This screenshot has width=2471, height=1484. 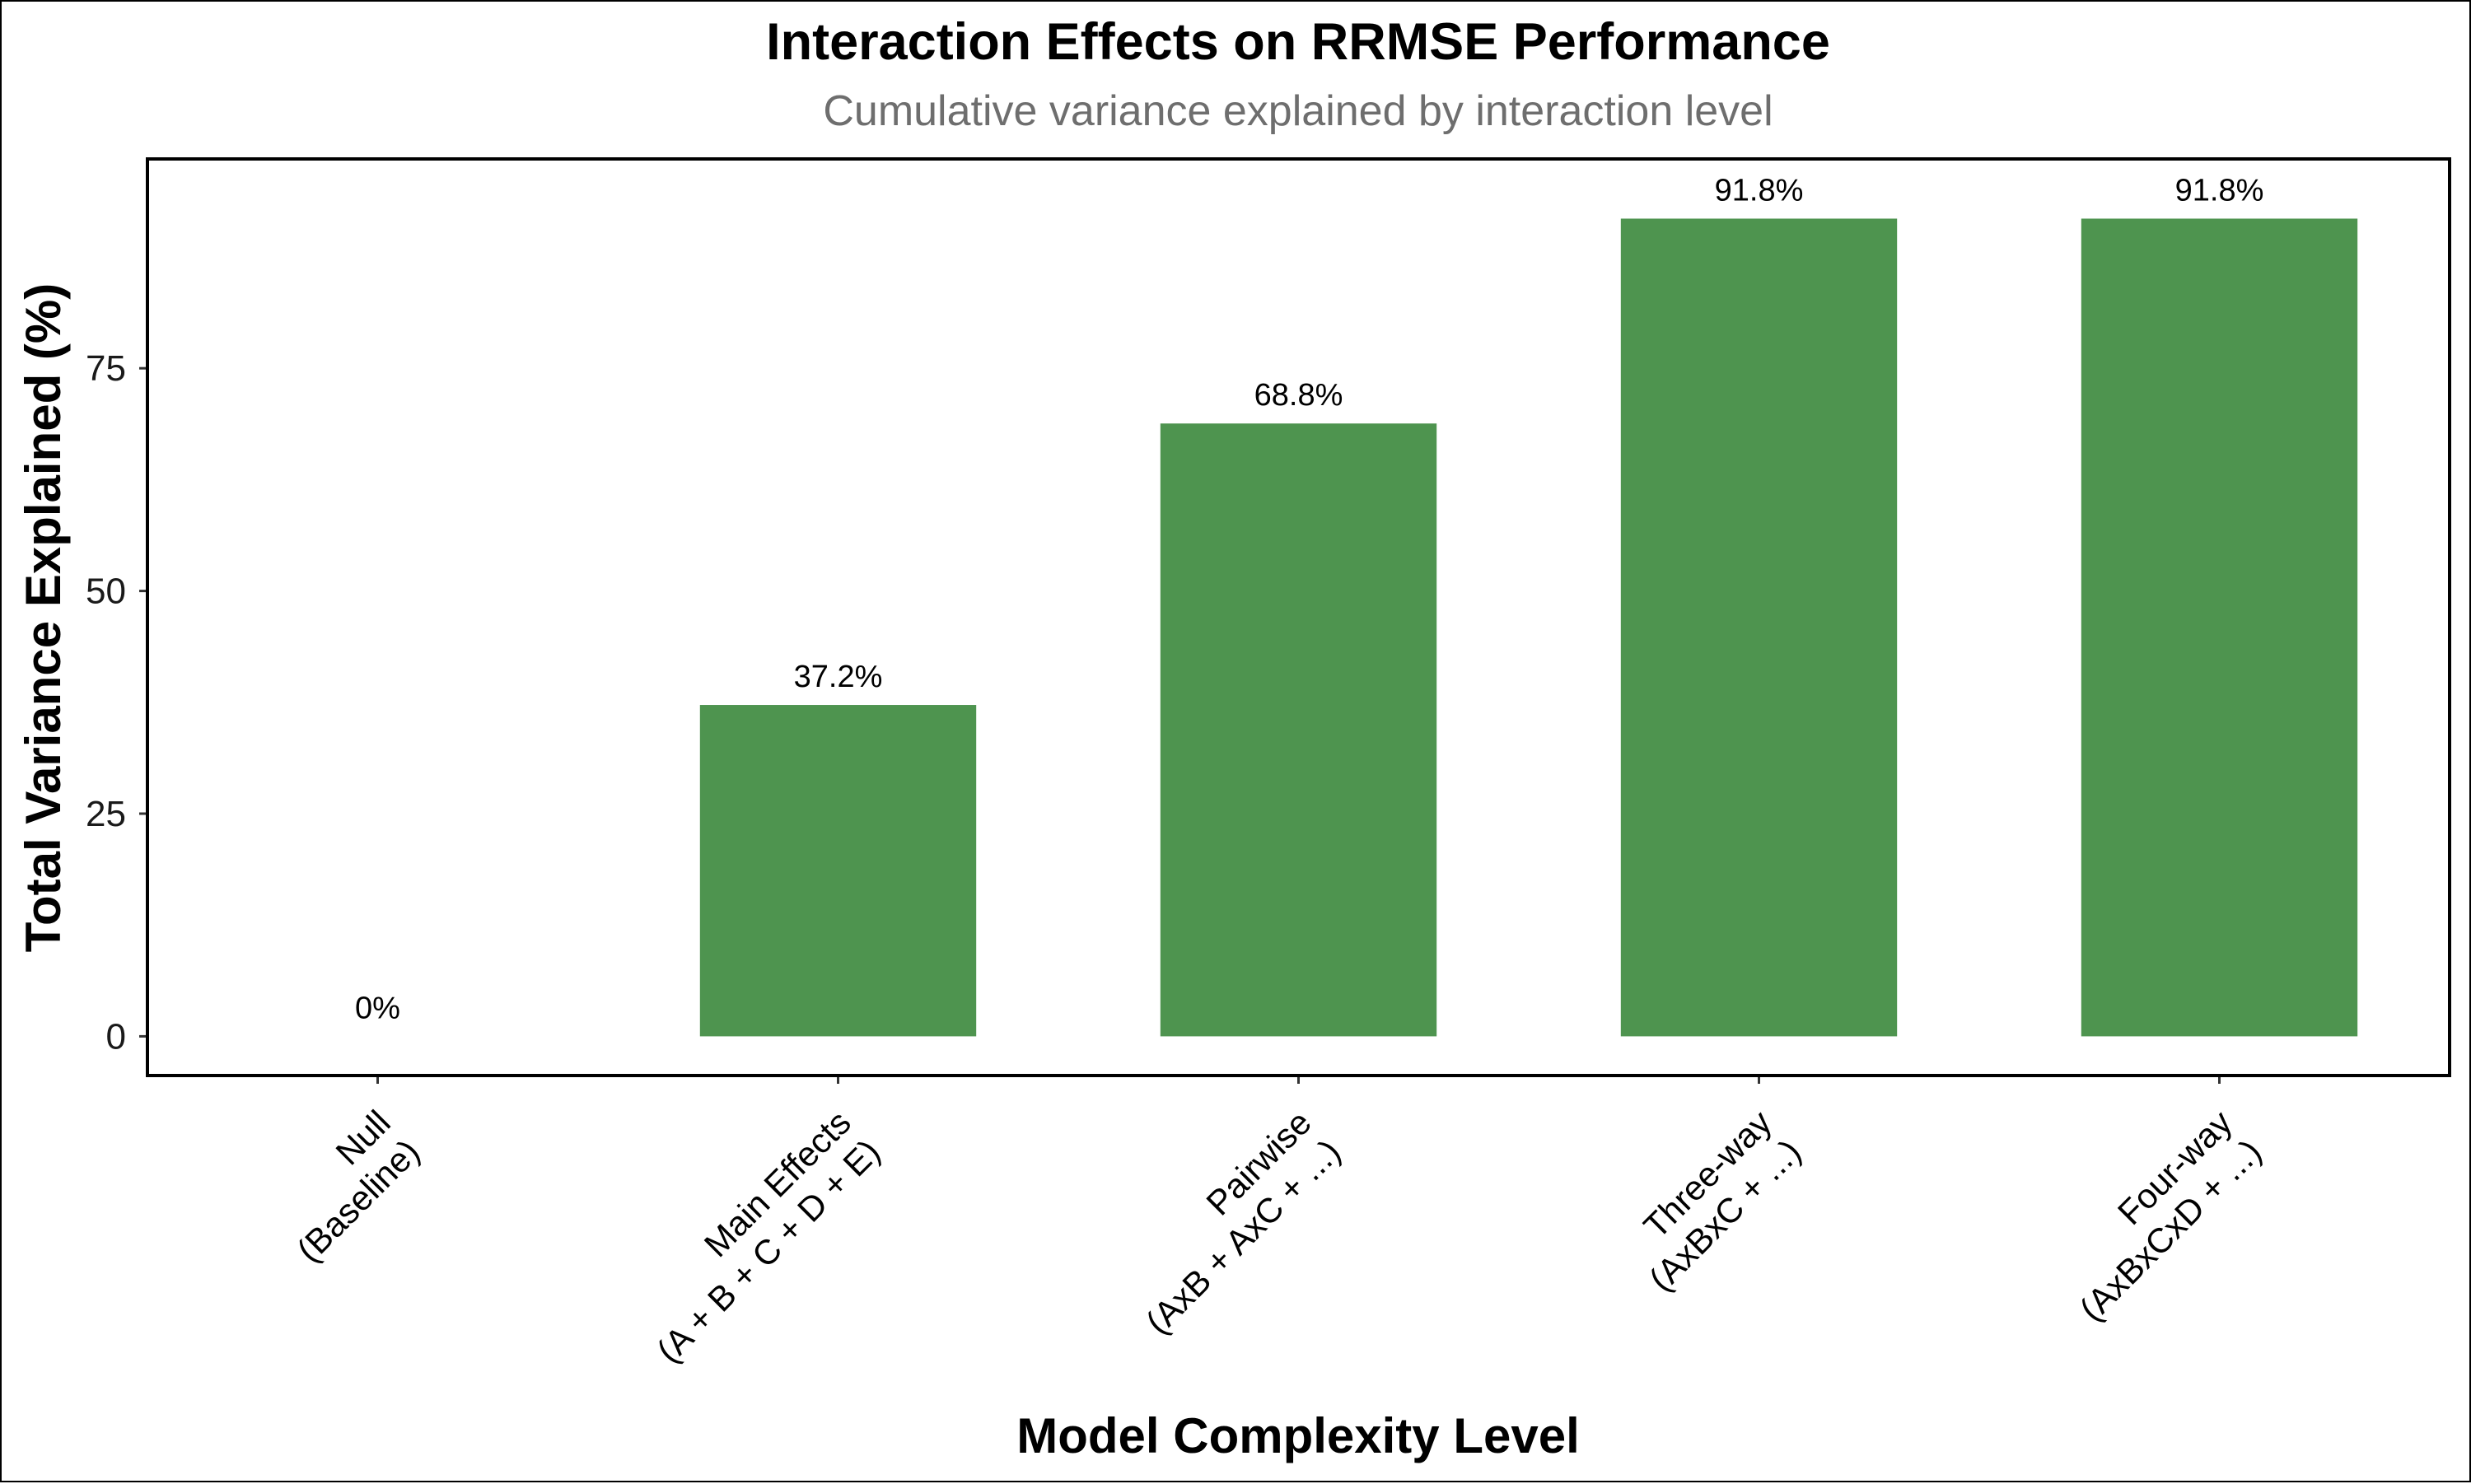 What do you see at coordinates (1228, 1222) in the screenshot?
I see `x-tick-label: Pairwise(AxB + AxC + ...)` at bounding box center [1228, 1222].